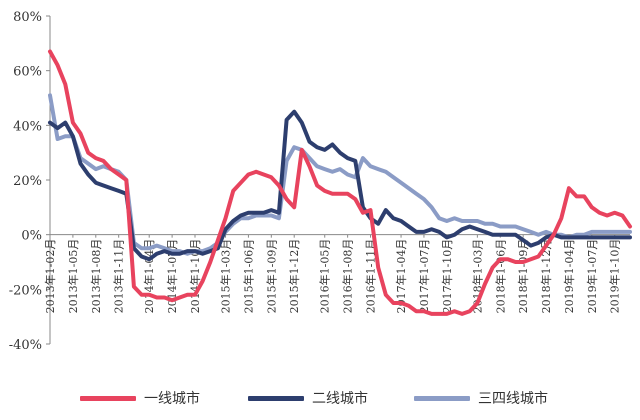 The image size is (640, 420). Describe the element at coordinates (248, 276) in the screenshot. I see `x-tick-label: 2015年1-06月` at that location.